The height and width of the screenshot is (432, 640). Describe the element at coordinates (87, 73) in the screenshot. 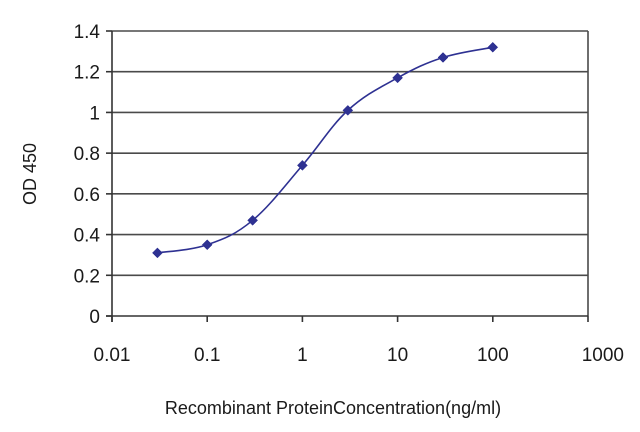

I see `y-tick-label-6: 1.2` at that location.